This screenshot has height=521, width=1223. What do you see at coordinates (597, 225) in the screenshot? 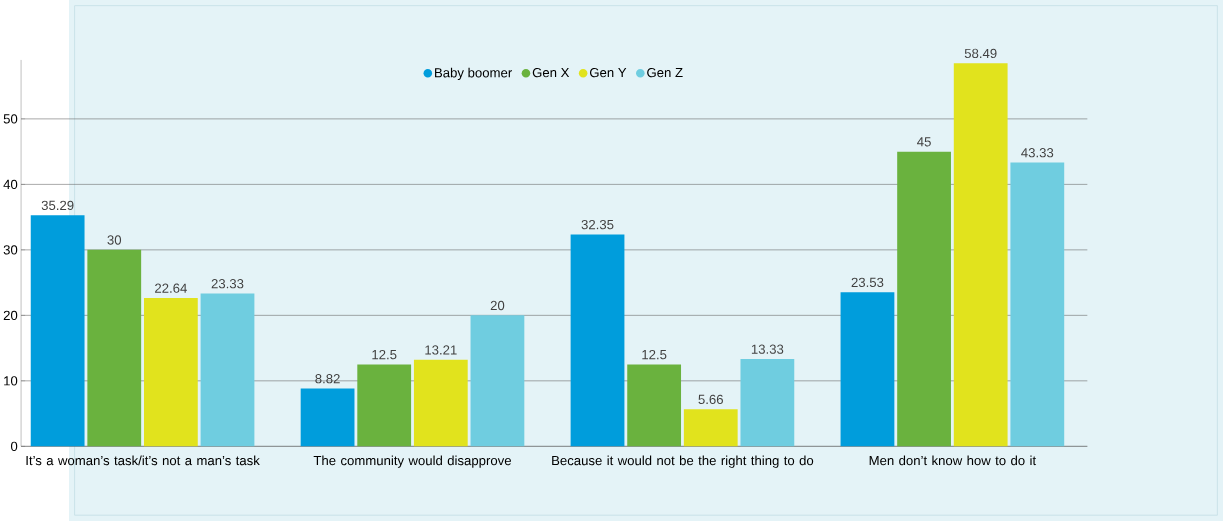
I see `data-label: 32.35` at bounding box center [597, 225].